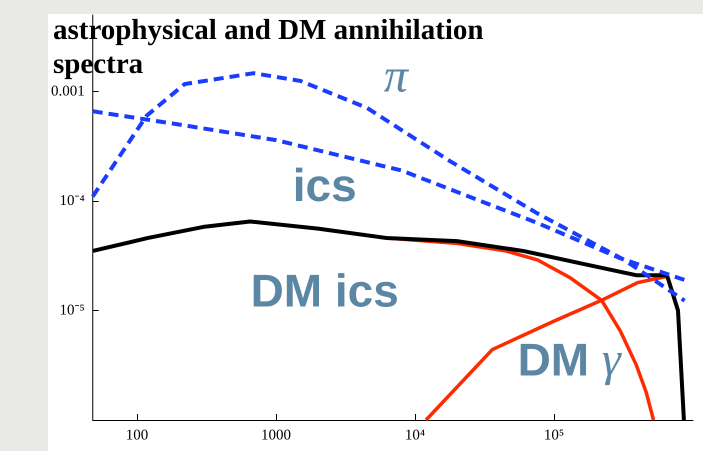 This screenshot has width=703, height=451. Describe the element at coordinates (324, 290) in the screenshot. I see `annotation: DM ics` at that location.